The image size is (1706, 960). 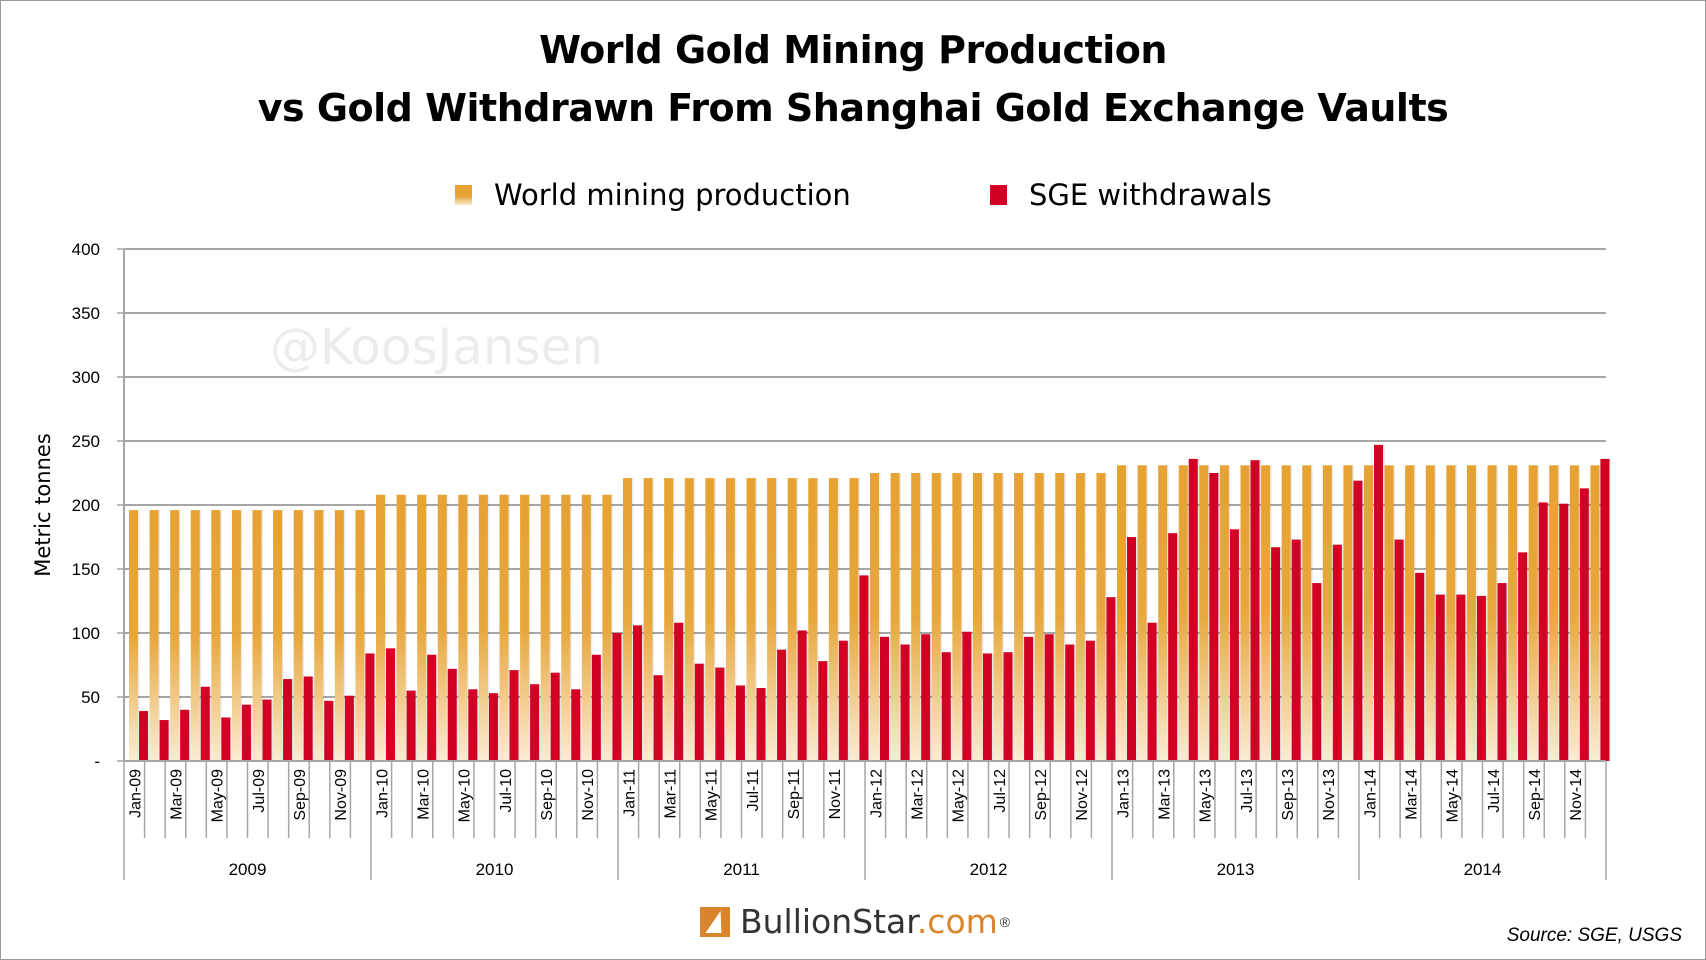 I want to click on legend-item-sge: SGE withdrawals, so click(x=1131, y=195).